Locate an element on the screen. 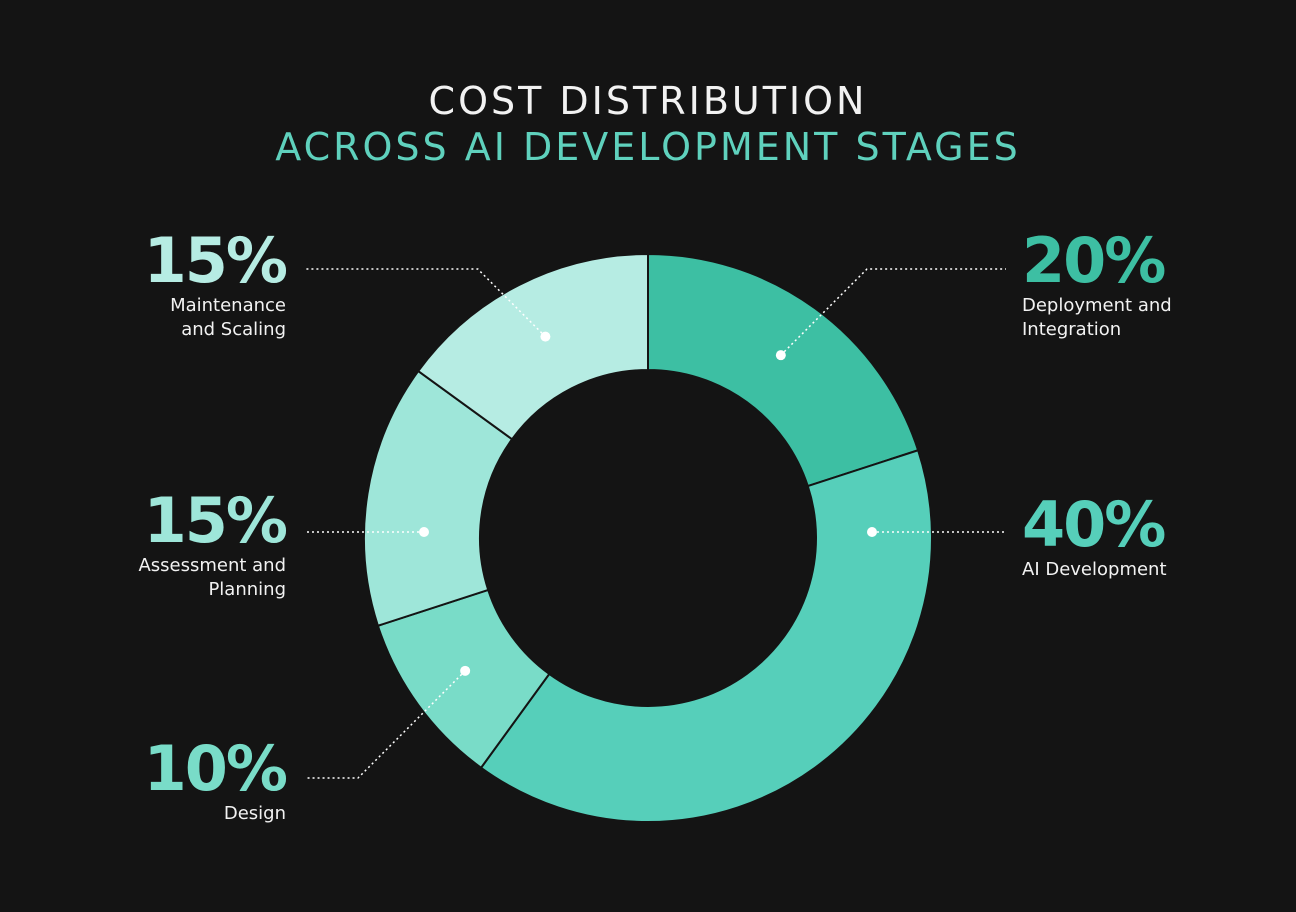 This screenshot has height=912, width=1296. leader-dot-ai-development is located at coordinates (872, 532).